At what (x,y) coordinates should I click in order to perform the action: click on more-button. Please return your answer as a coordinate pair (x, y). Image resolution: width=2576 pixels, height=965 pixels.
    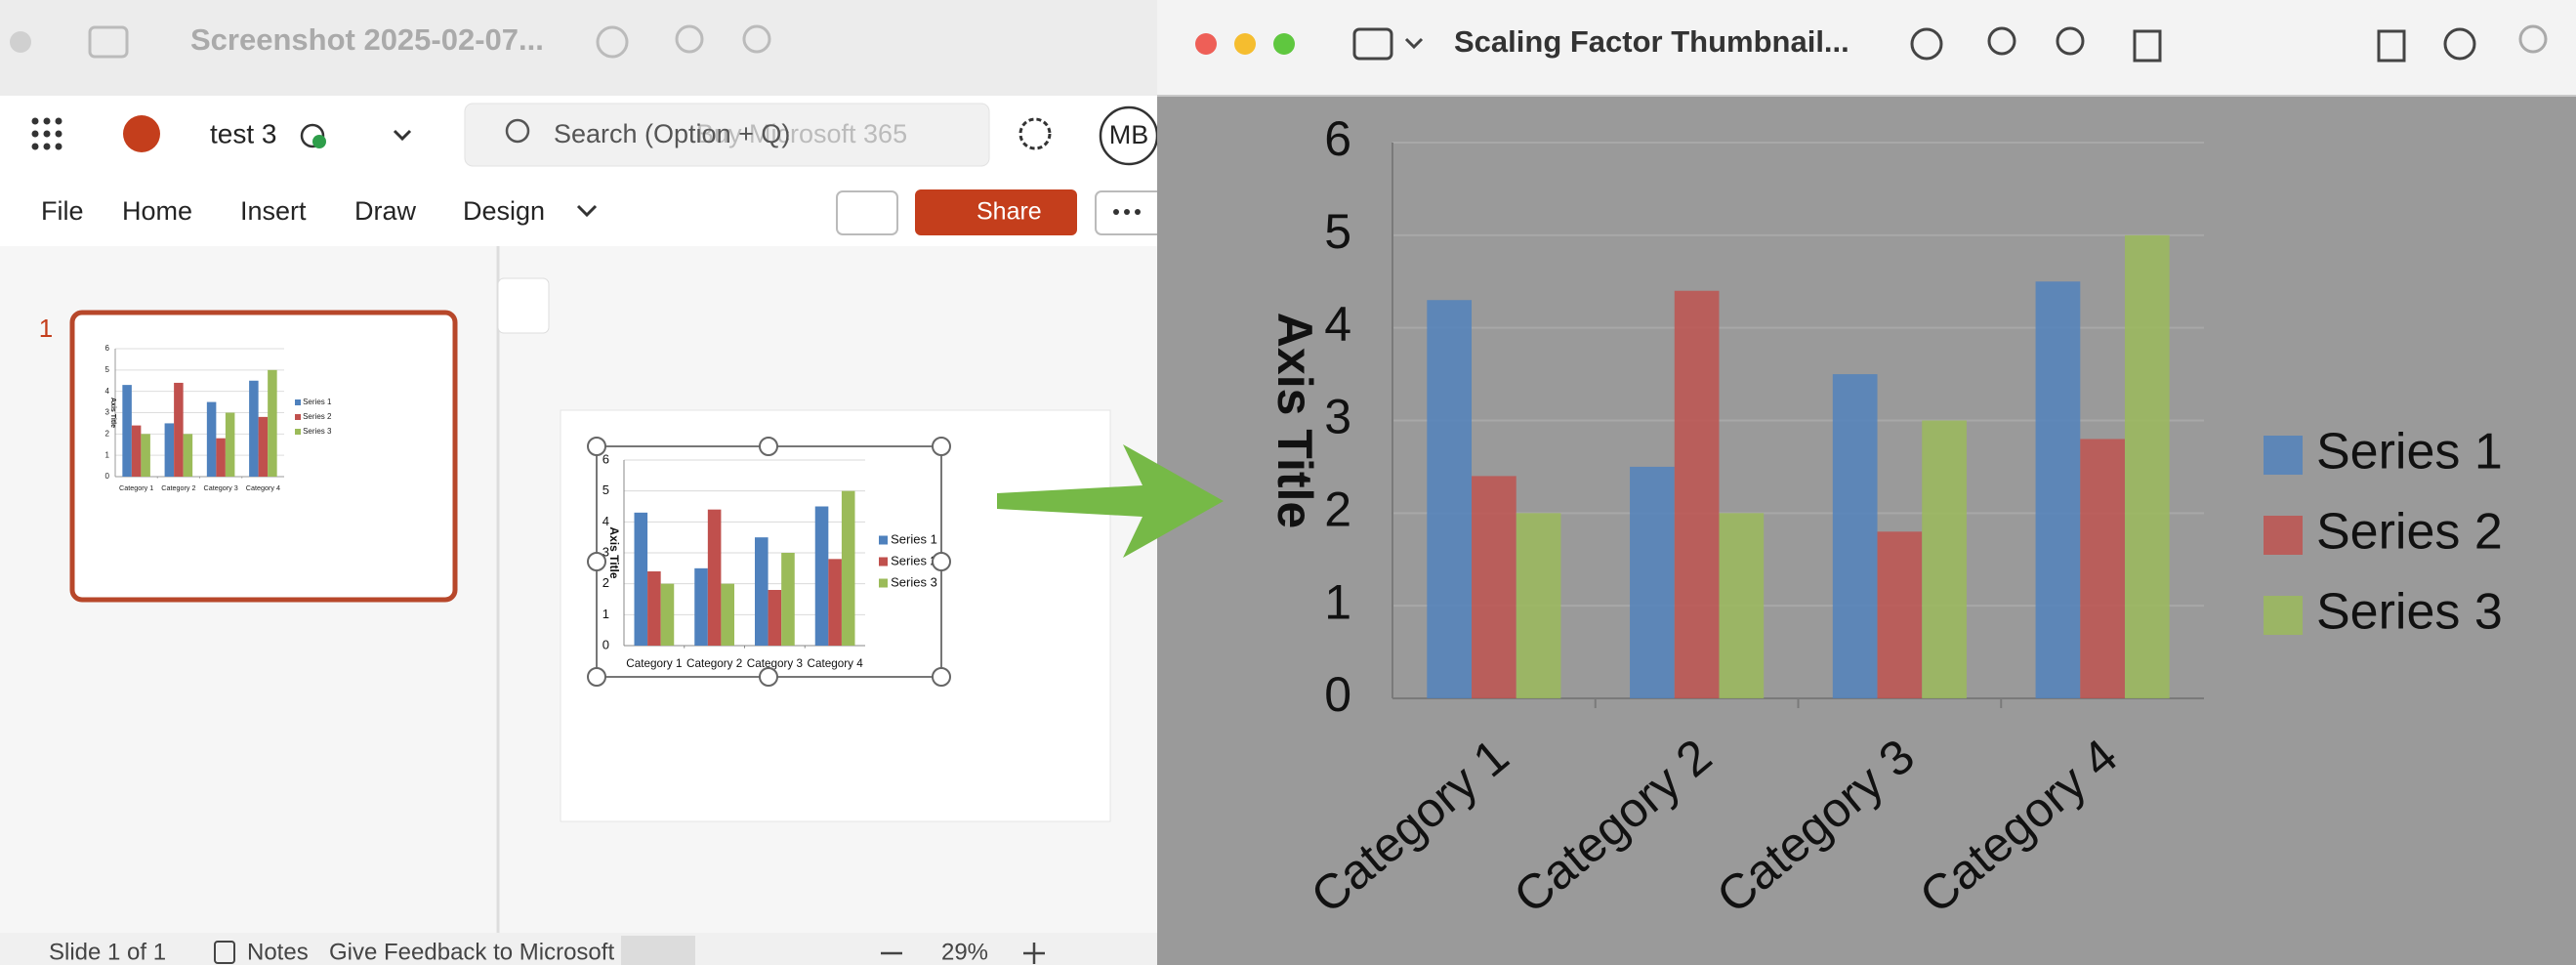
    Looking at the image, I should click on (1130, 213).